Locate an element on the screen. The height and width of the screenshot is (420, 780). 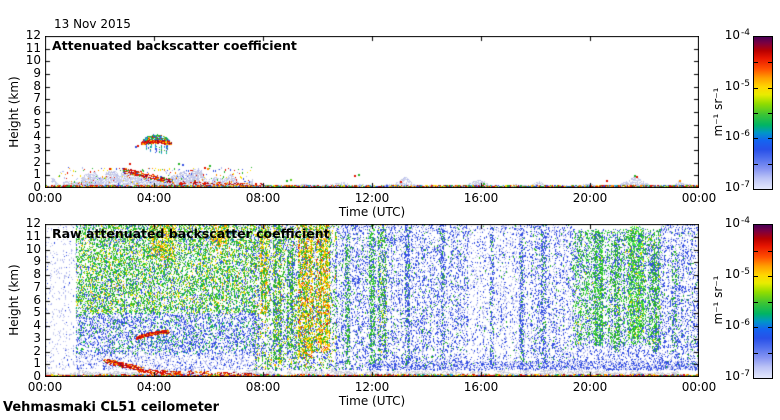
x-axis-label-raw: Time (UTC) is located at coordinates (372, 401).